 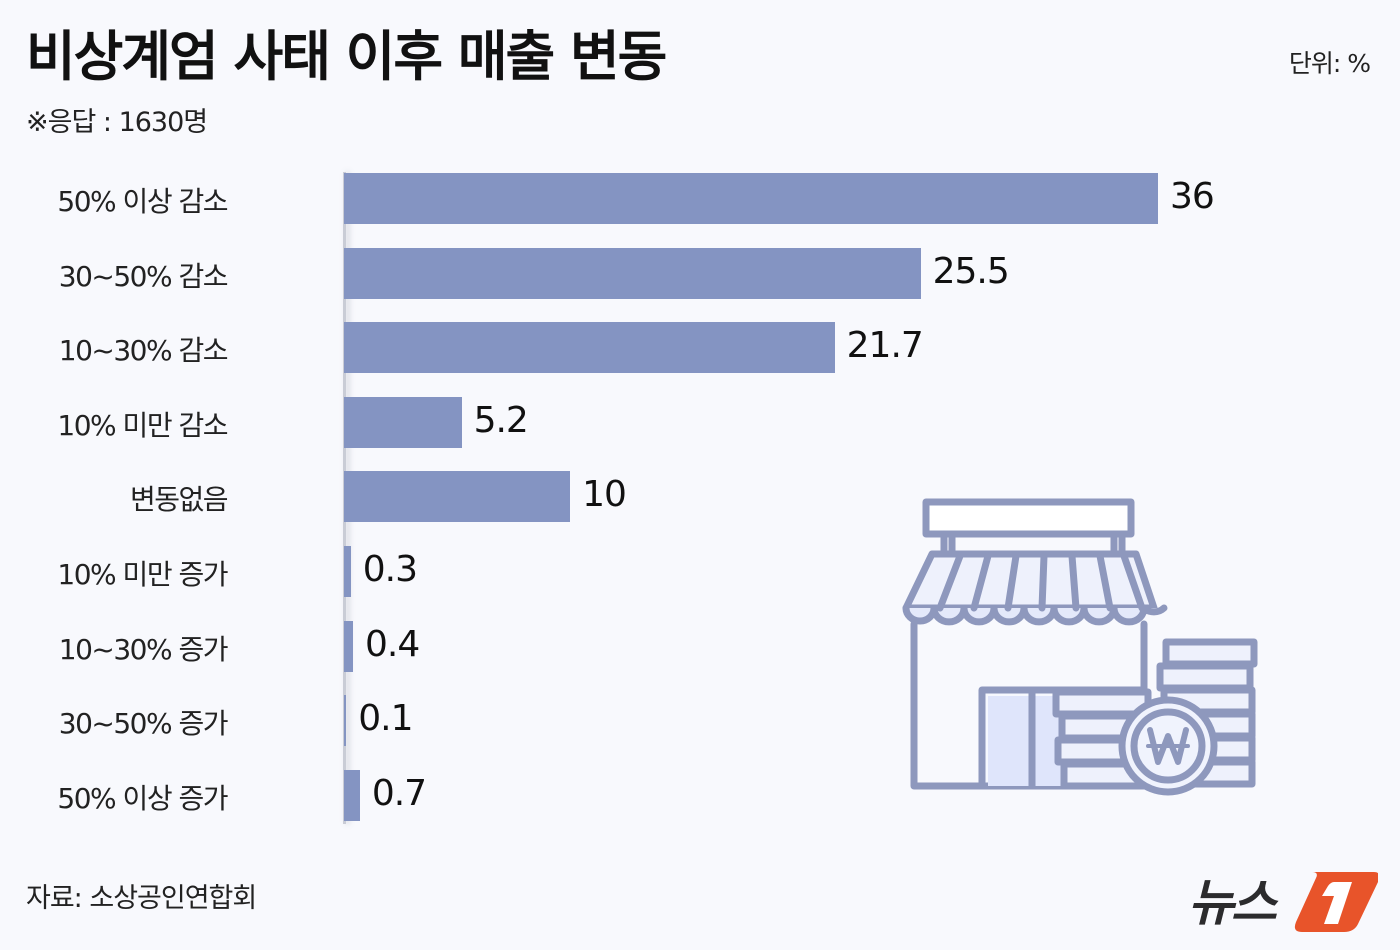 I want to click on value-label: 0.7, so click(x=399, y=793).